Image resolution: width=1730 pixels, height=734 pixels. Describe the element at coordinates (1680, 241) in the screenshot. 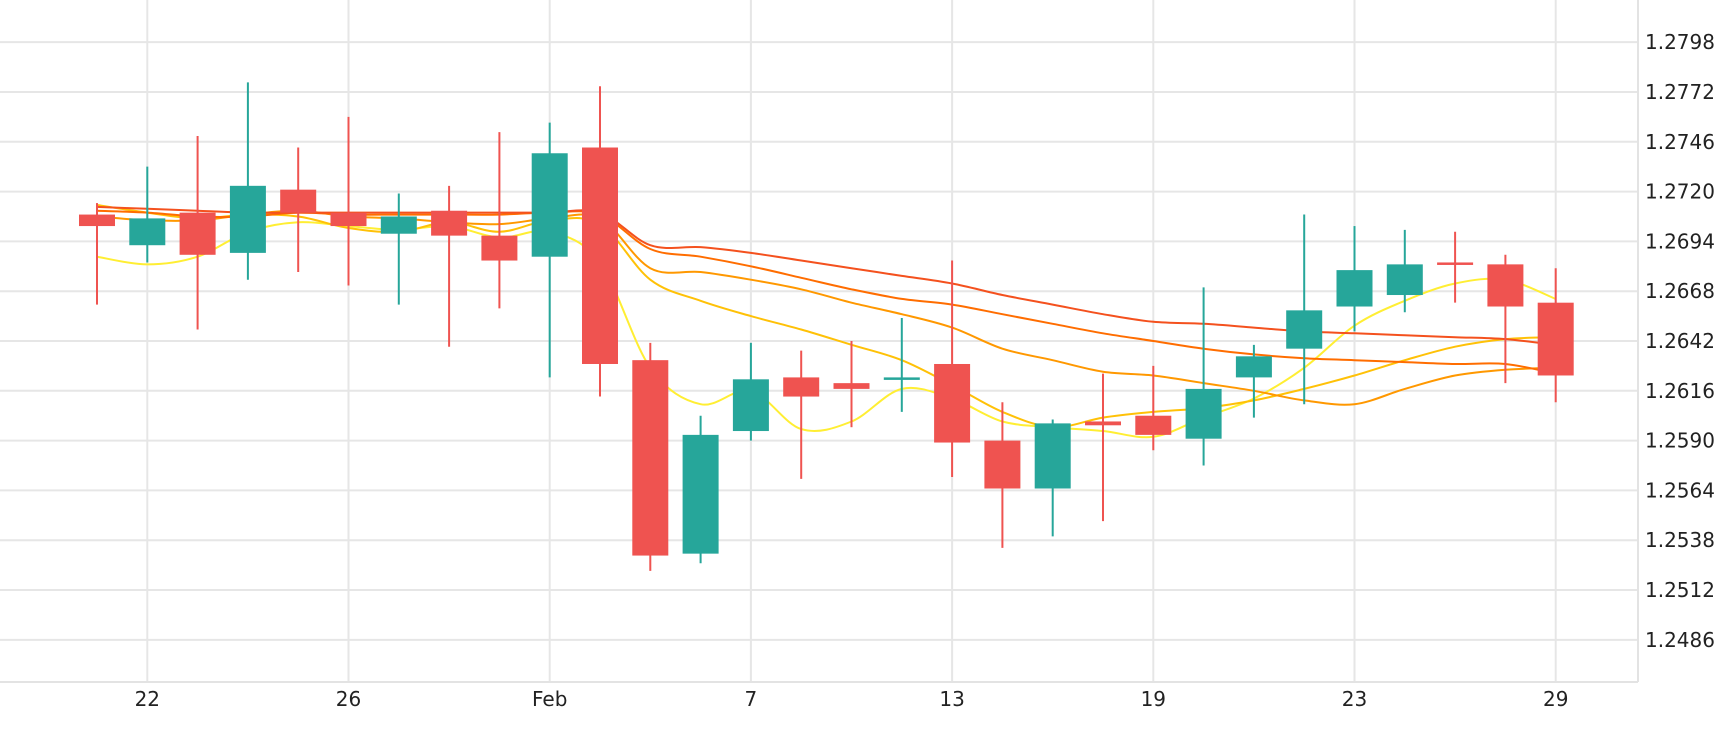

I see `y-tick-label: 1.2694` at that location.